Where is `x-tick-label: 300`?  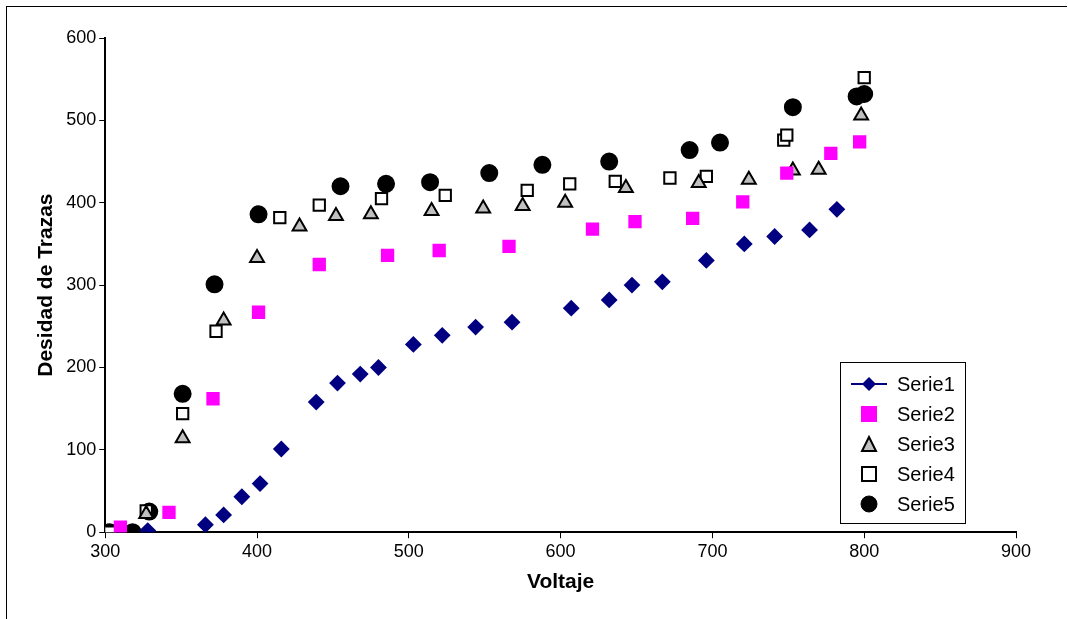 x-tick-label: 300 is located at coordinates (105, 550).